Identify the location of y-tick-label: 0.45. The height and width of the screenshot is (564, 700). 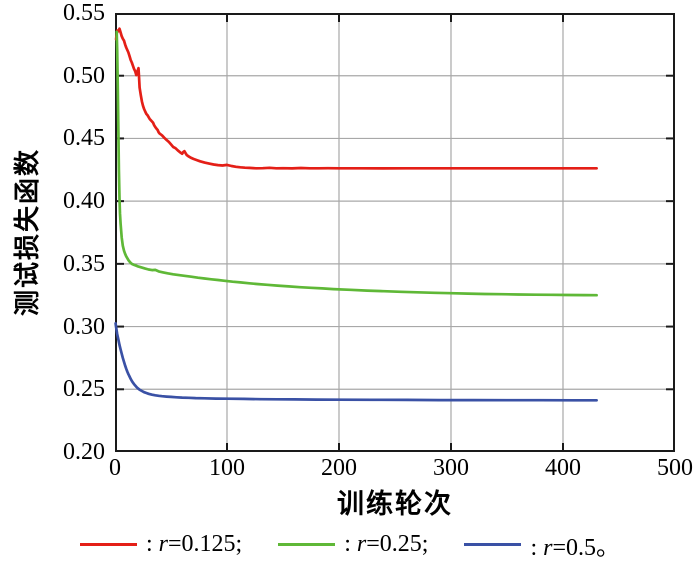
(84, 138).